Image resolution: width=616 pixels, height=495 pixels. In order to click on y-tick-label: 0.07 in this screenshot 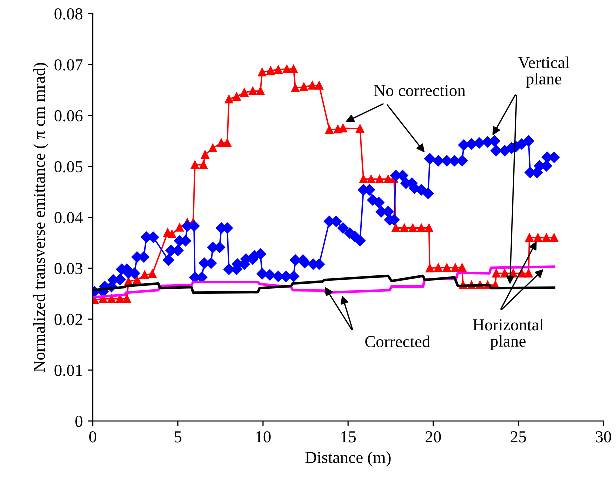, I will do `click(68, 65)`.